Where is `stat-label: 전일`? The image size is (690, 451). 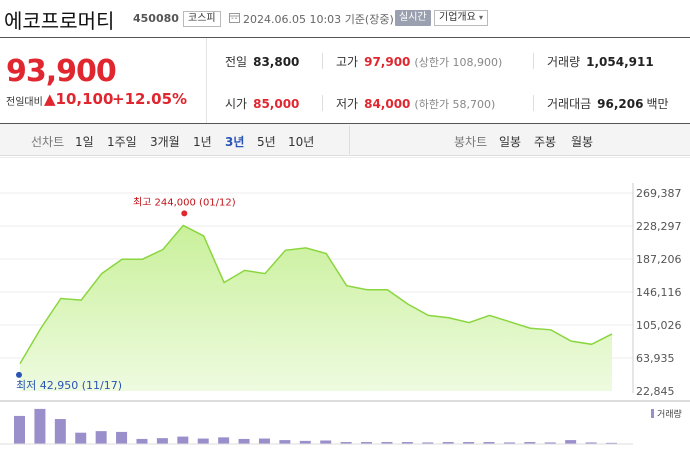
stat-label: 전일 is located at coordinates (236, 62).